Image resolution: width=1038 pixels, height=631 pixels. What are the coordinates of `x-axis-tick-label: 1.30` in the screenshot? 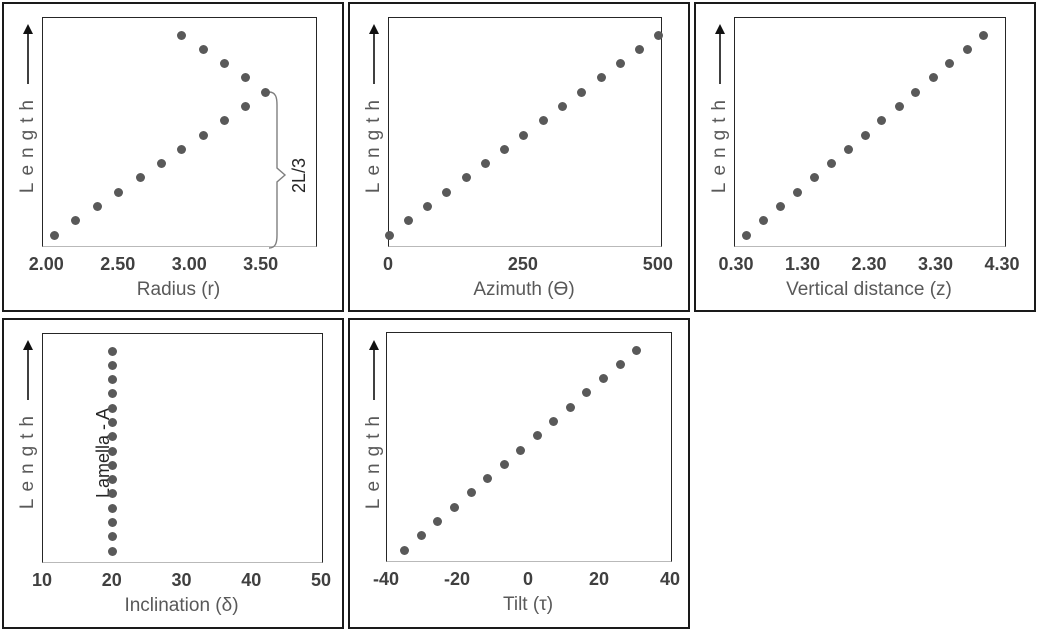 It's located at (802, 264).